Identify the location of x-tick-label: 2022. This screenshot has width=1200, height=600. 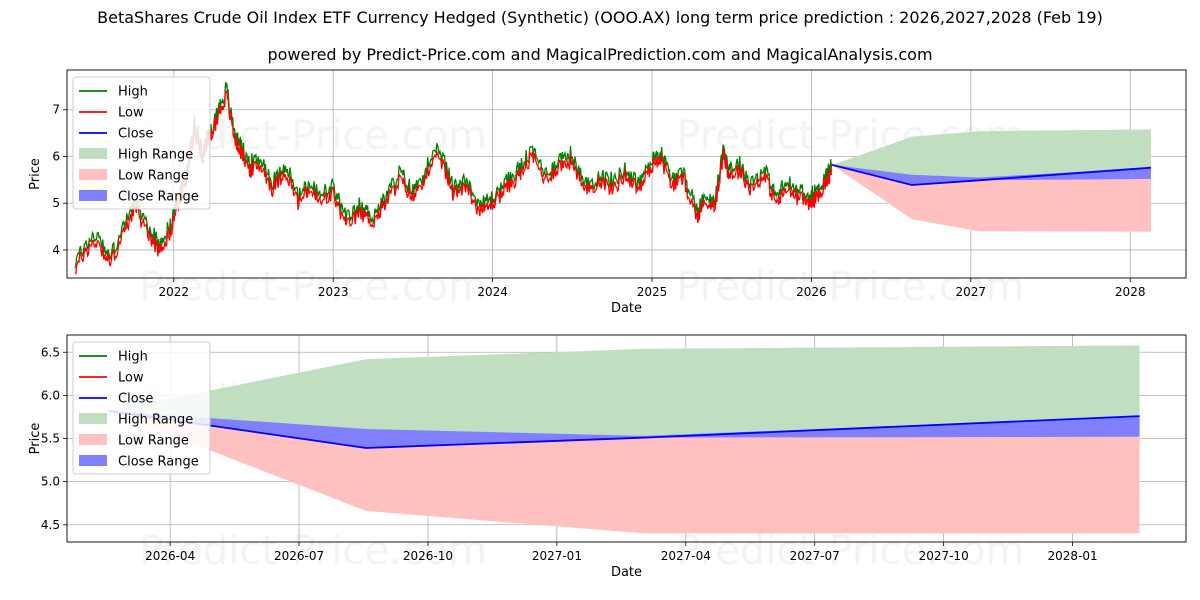
(174, 292).